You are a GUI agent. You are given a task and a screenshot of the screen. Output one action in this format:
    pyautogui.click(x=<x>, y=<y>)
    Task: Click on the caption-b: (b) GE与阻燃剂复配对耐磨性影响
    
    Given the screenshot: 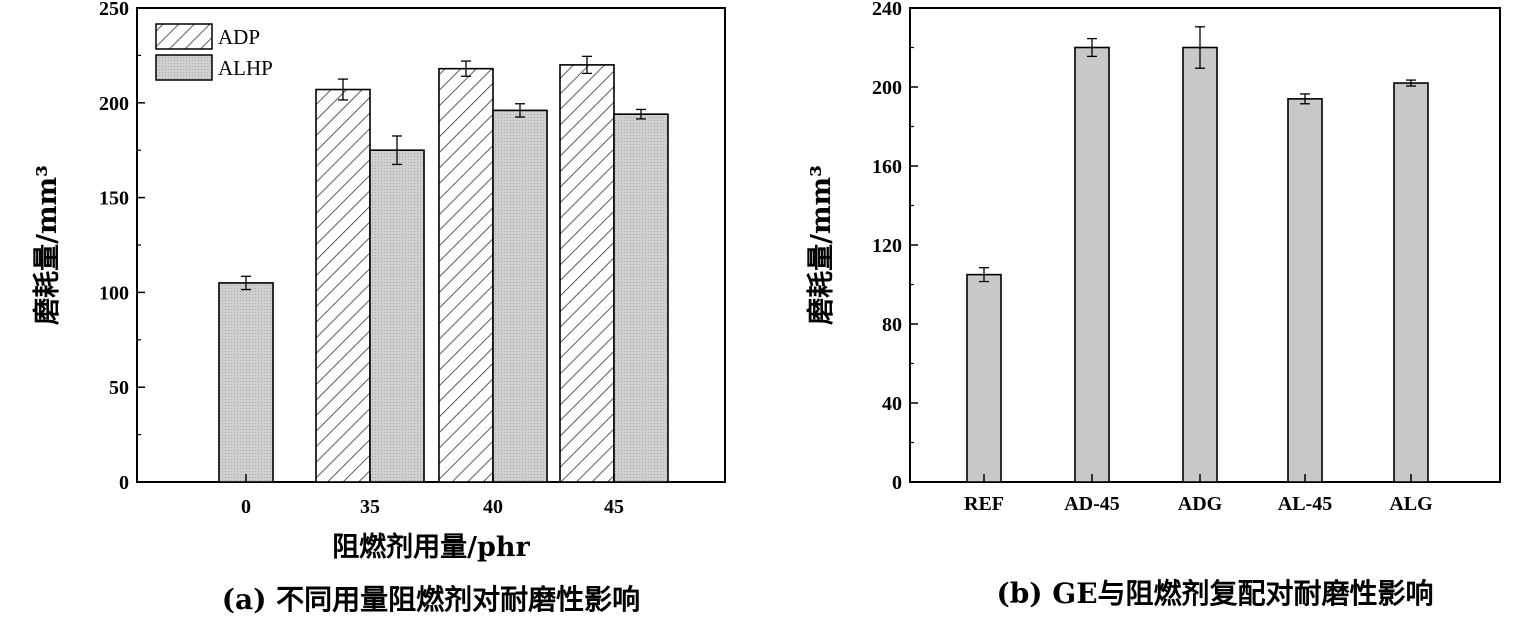 What is the action you would take?
    pyautogui.click(x=1214, y=593)
    